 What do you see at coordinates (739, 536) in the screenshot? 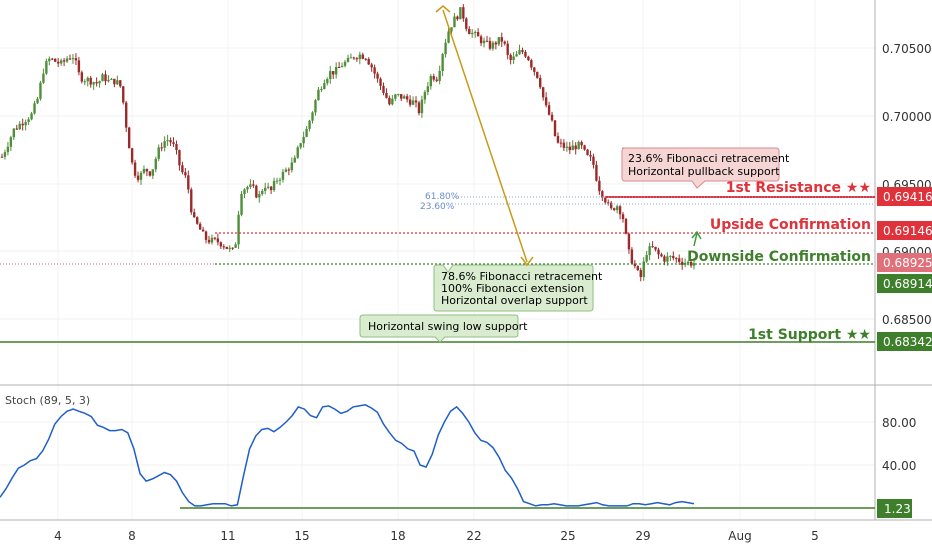
I see `time-tick-label: Aug` at bounding box center [739, 536].